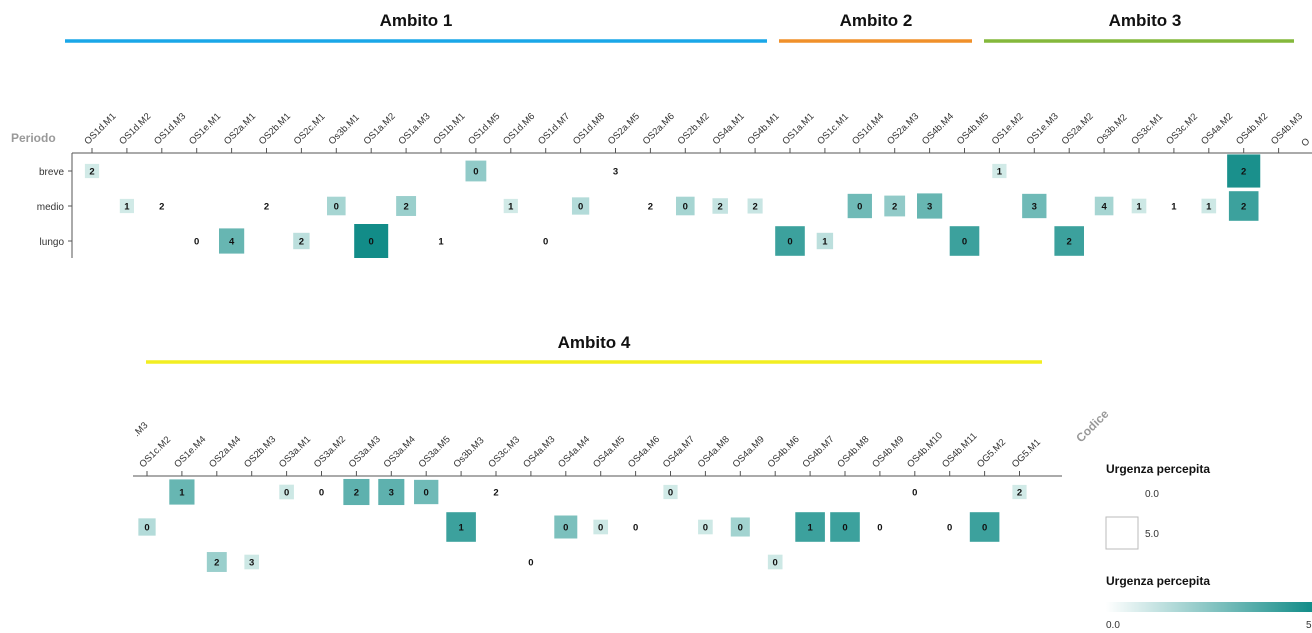 Image resolution: width=1312 pixels, height=633 pixels. I want to click on x-tick-label: OS4b.M1, so click(763, 129).